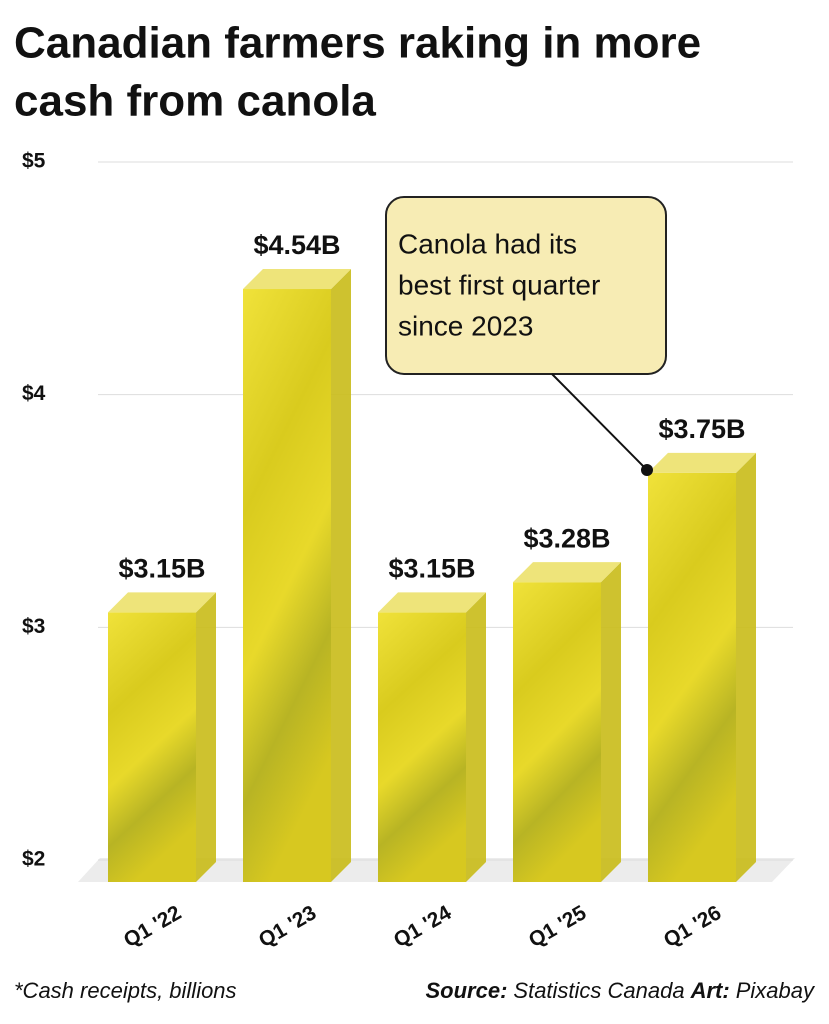 The width and height of the screenshot is (829, 1024). Describe the element at coordinates (647, 470) in the screenshot. I see `callout-dot` at that location.